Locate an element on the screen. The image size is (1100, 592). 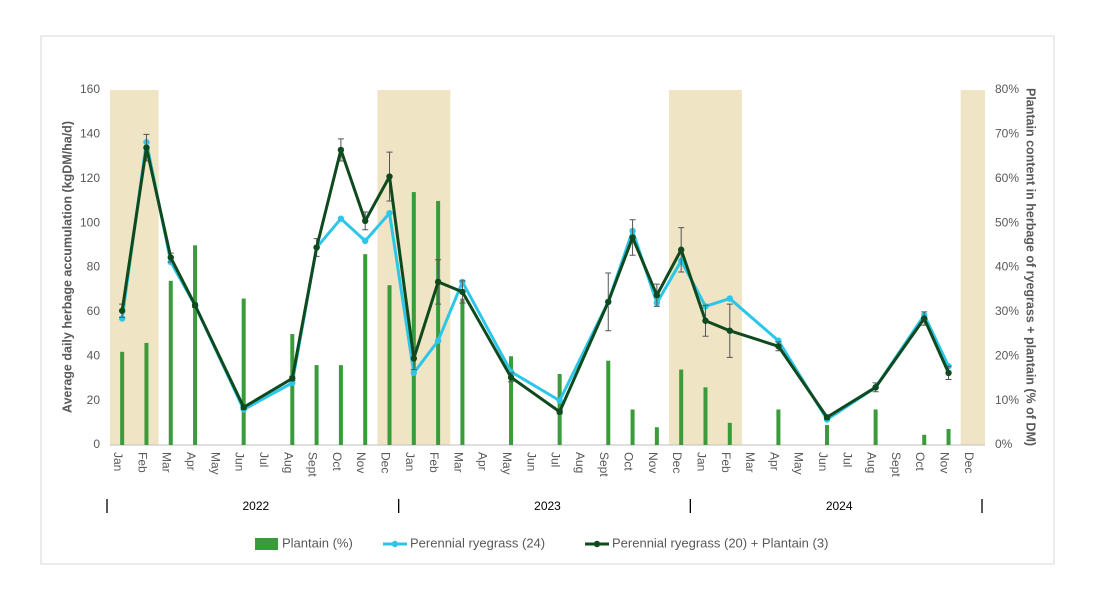
y2-tick-label: 30% is located at coordinates (1007, 311).